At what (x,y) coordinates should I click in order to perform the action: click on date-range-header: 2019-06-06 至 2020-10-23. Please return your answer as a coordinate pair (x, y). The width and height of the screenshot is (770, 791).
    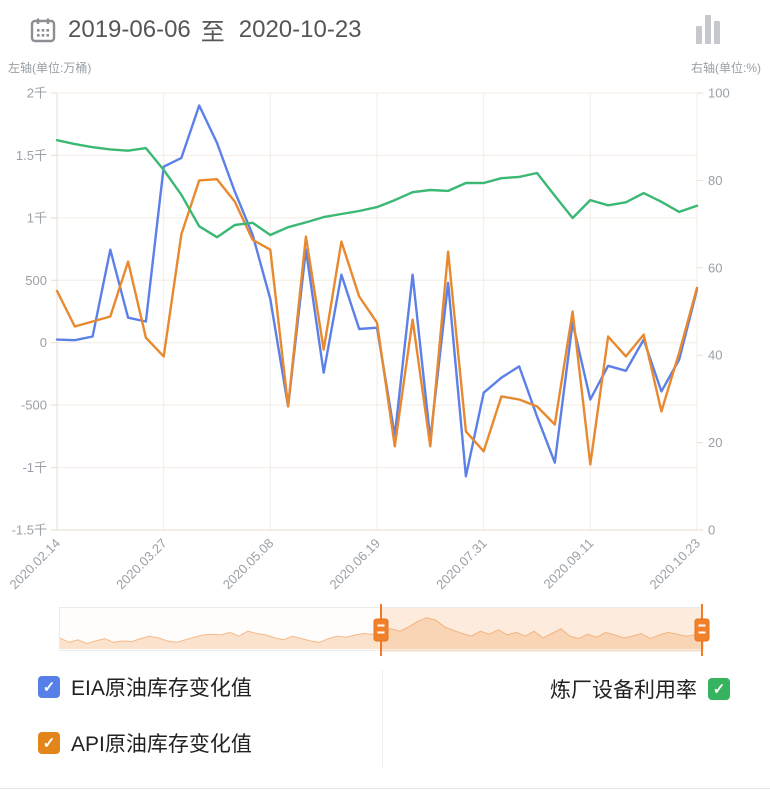
    Looking at the image, I should click on (196, 29).